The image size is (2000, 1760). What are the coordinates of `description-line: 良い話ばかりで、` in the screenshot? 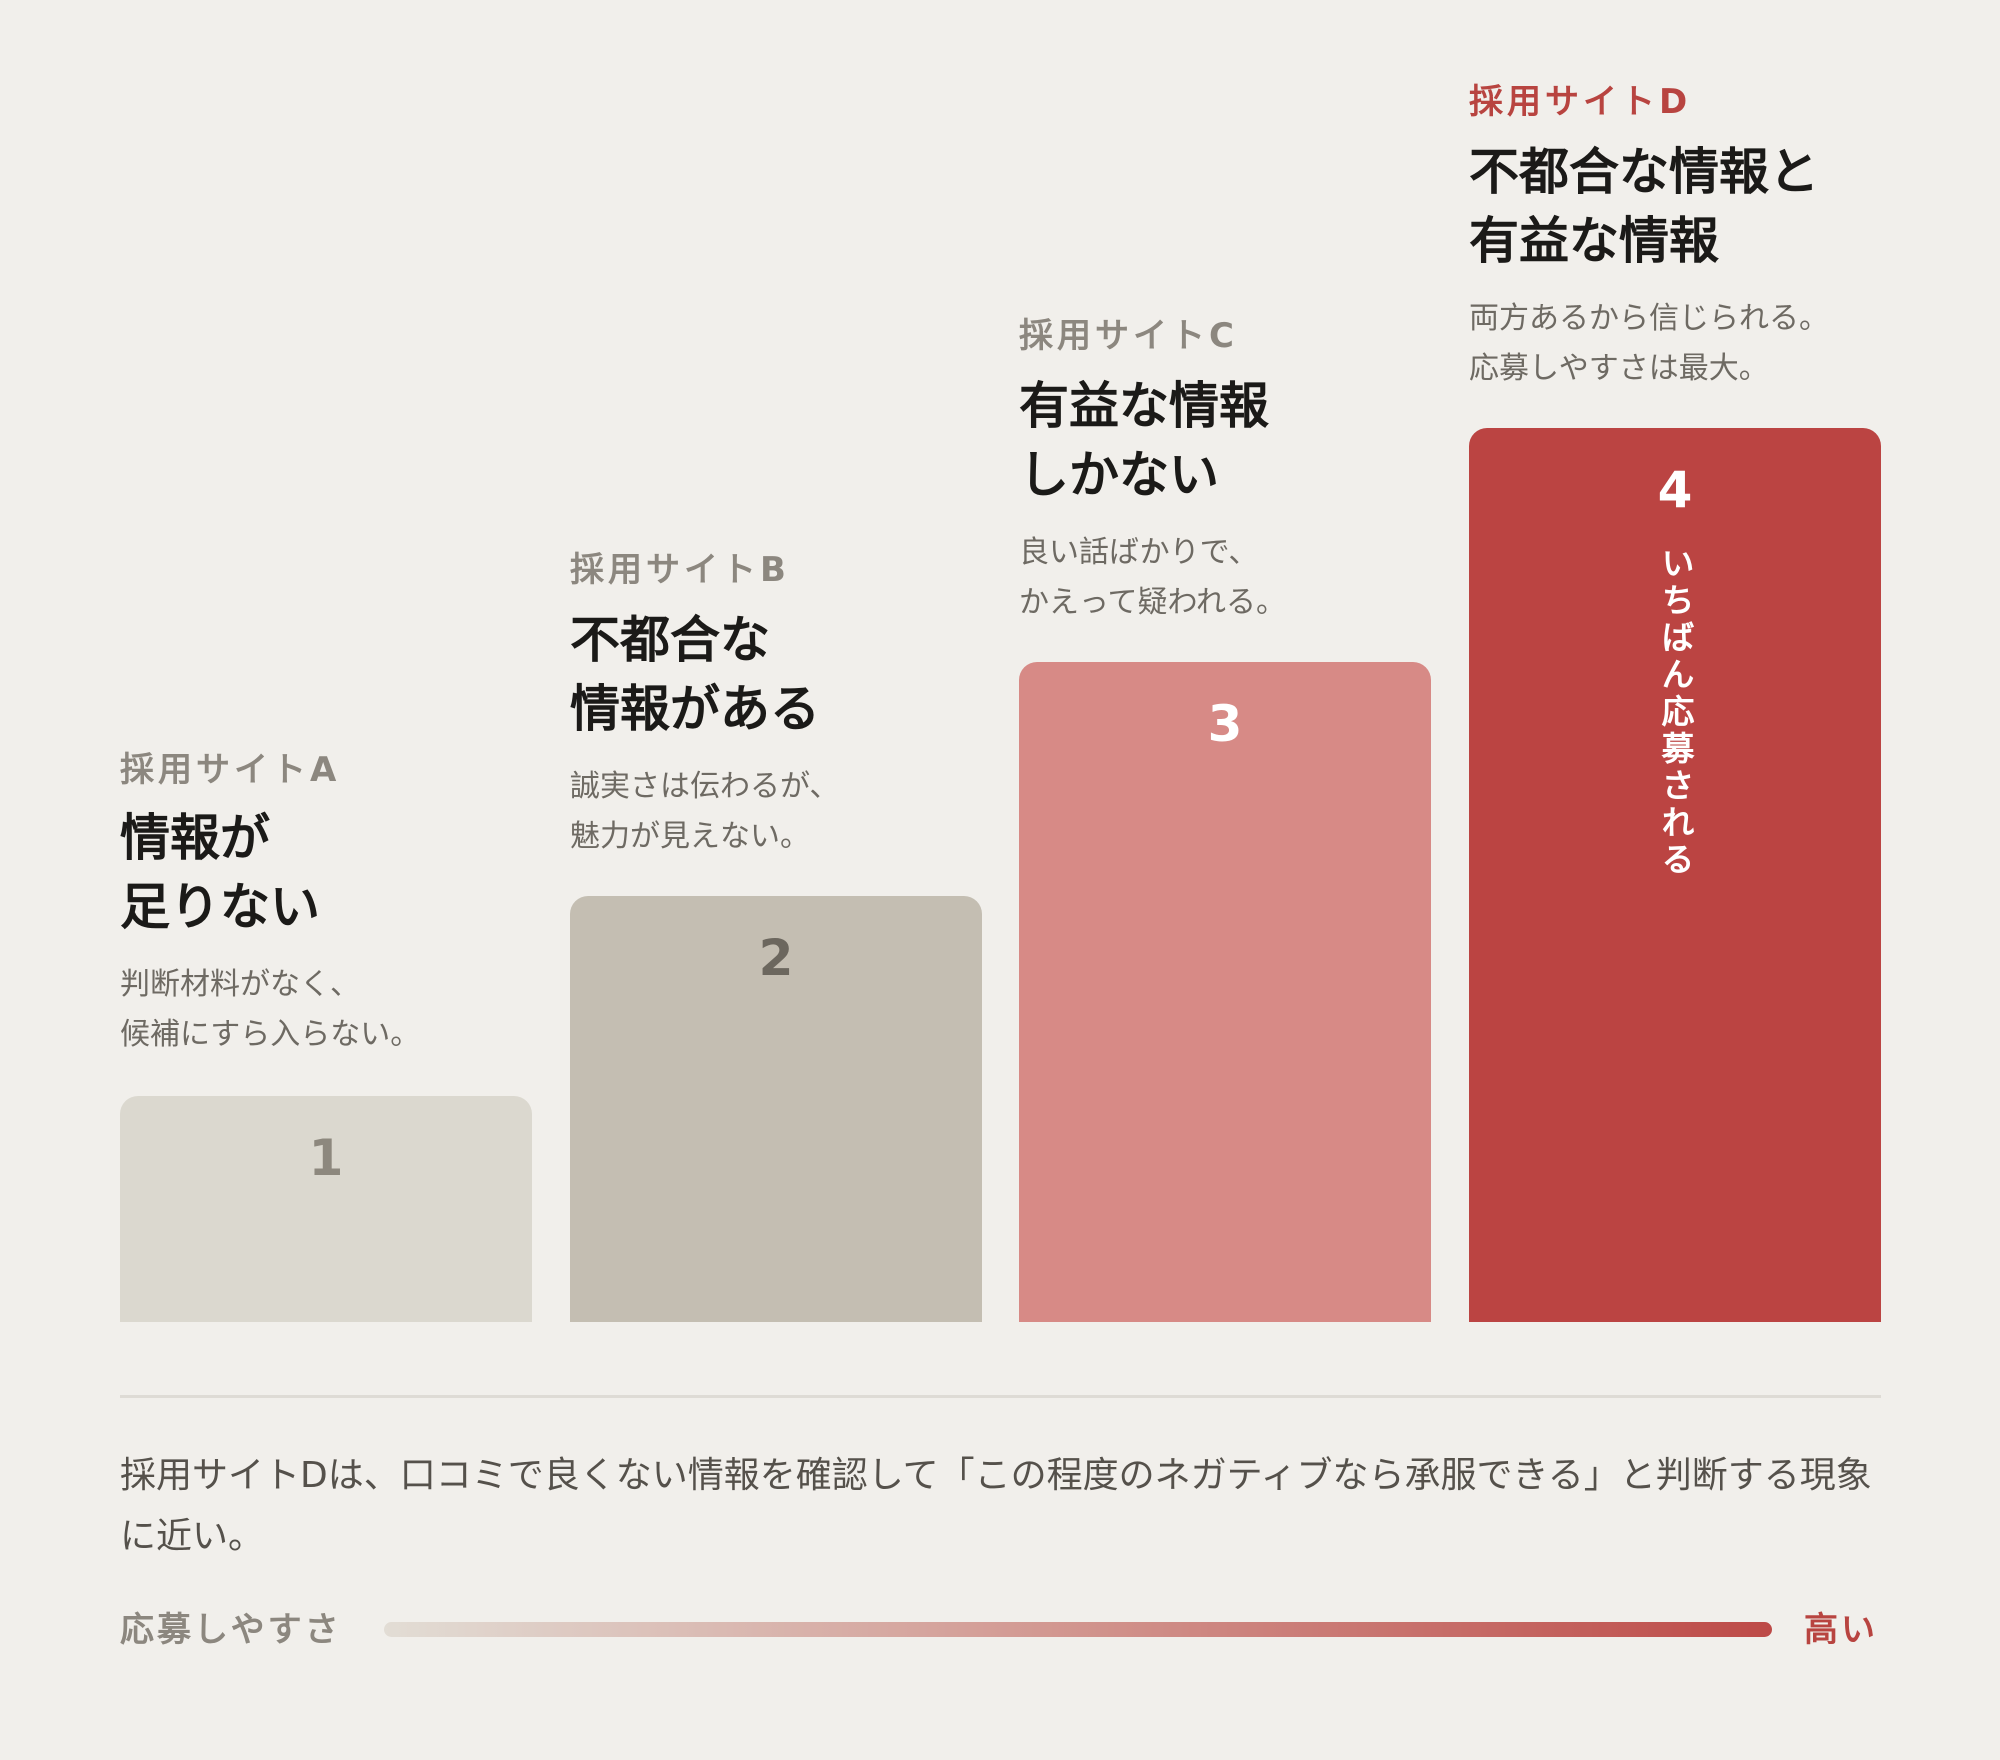 It's located at (1139, 552).